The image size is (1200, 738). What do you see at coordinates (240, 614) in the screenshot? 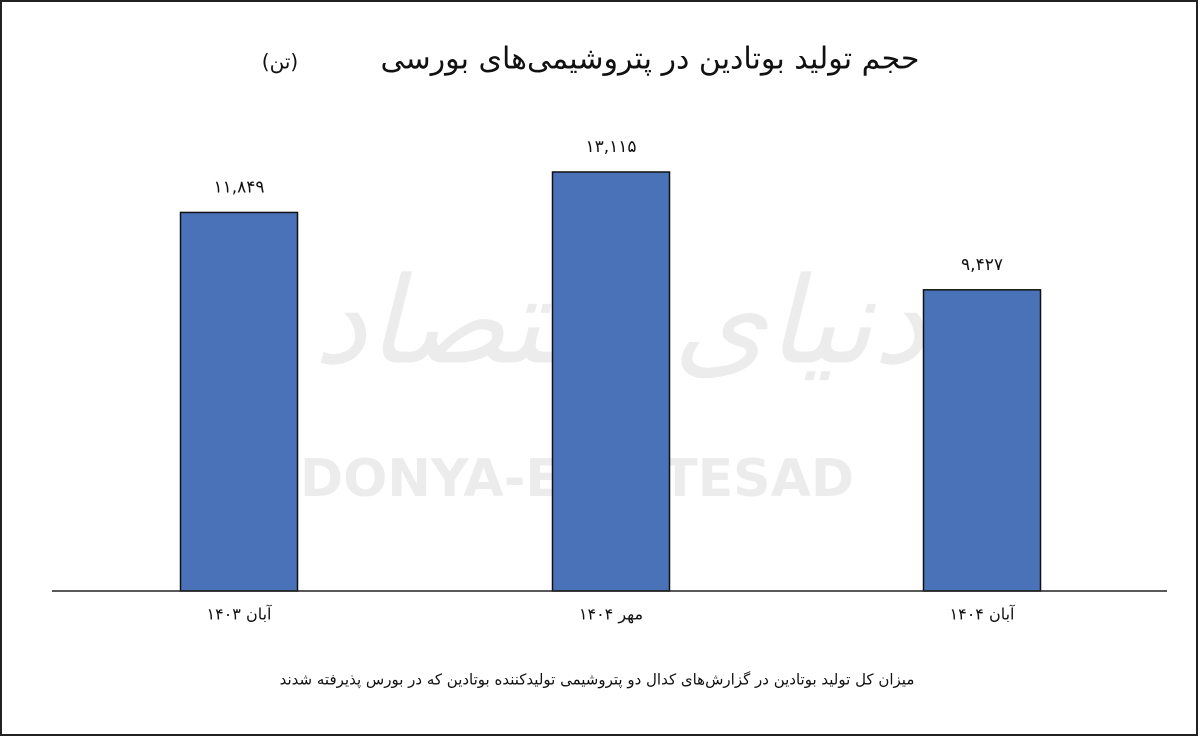
I see `x-tick-label: آبان ۱۴۰۳` at bounding box center [240, 614].